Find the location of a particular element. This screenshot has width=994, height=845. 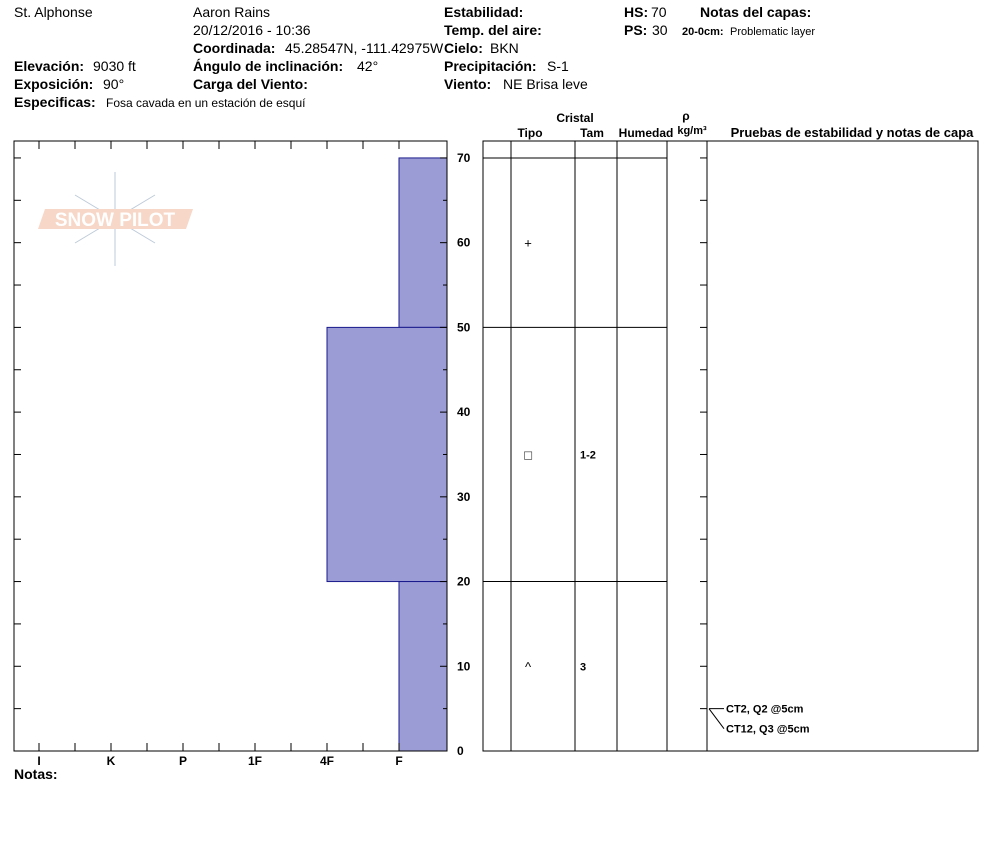

notes-text: Problematic layer is located at coordinates (772, 32).